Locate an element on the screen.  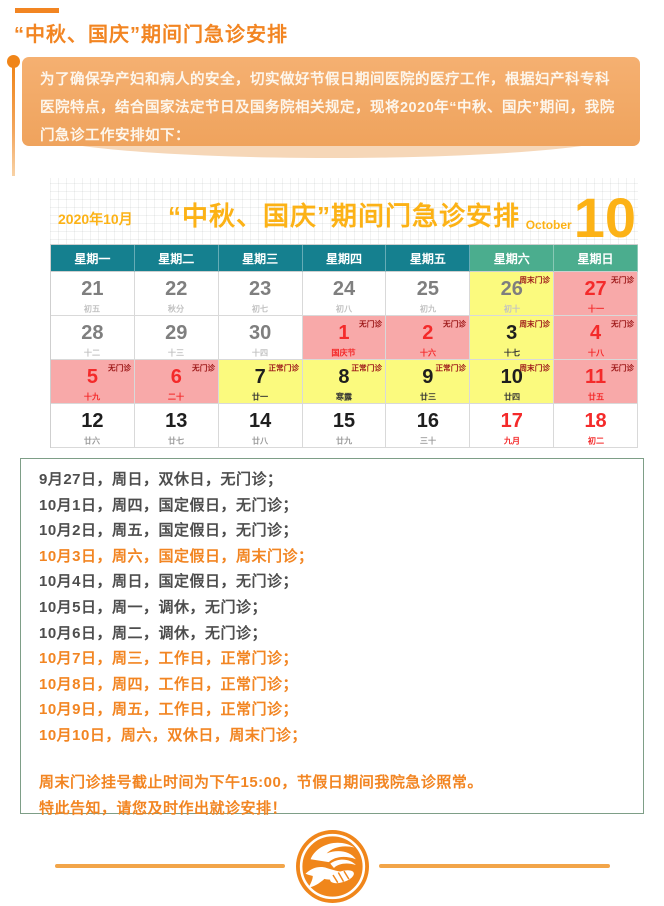
day-lunar-label: 初八 is located at coordinates (344, 309).